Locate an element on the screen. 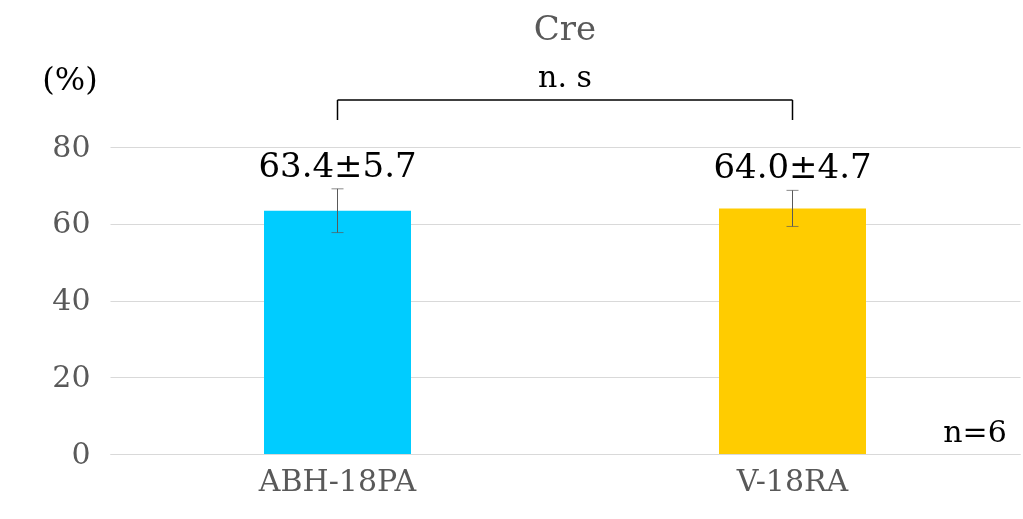 The width and height of the screenshot is (1023, 519). chart-title: Cre is located at coordinates (565, 28).